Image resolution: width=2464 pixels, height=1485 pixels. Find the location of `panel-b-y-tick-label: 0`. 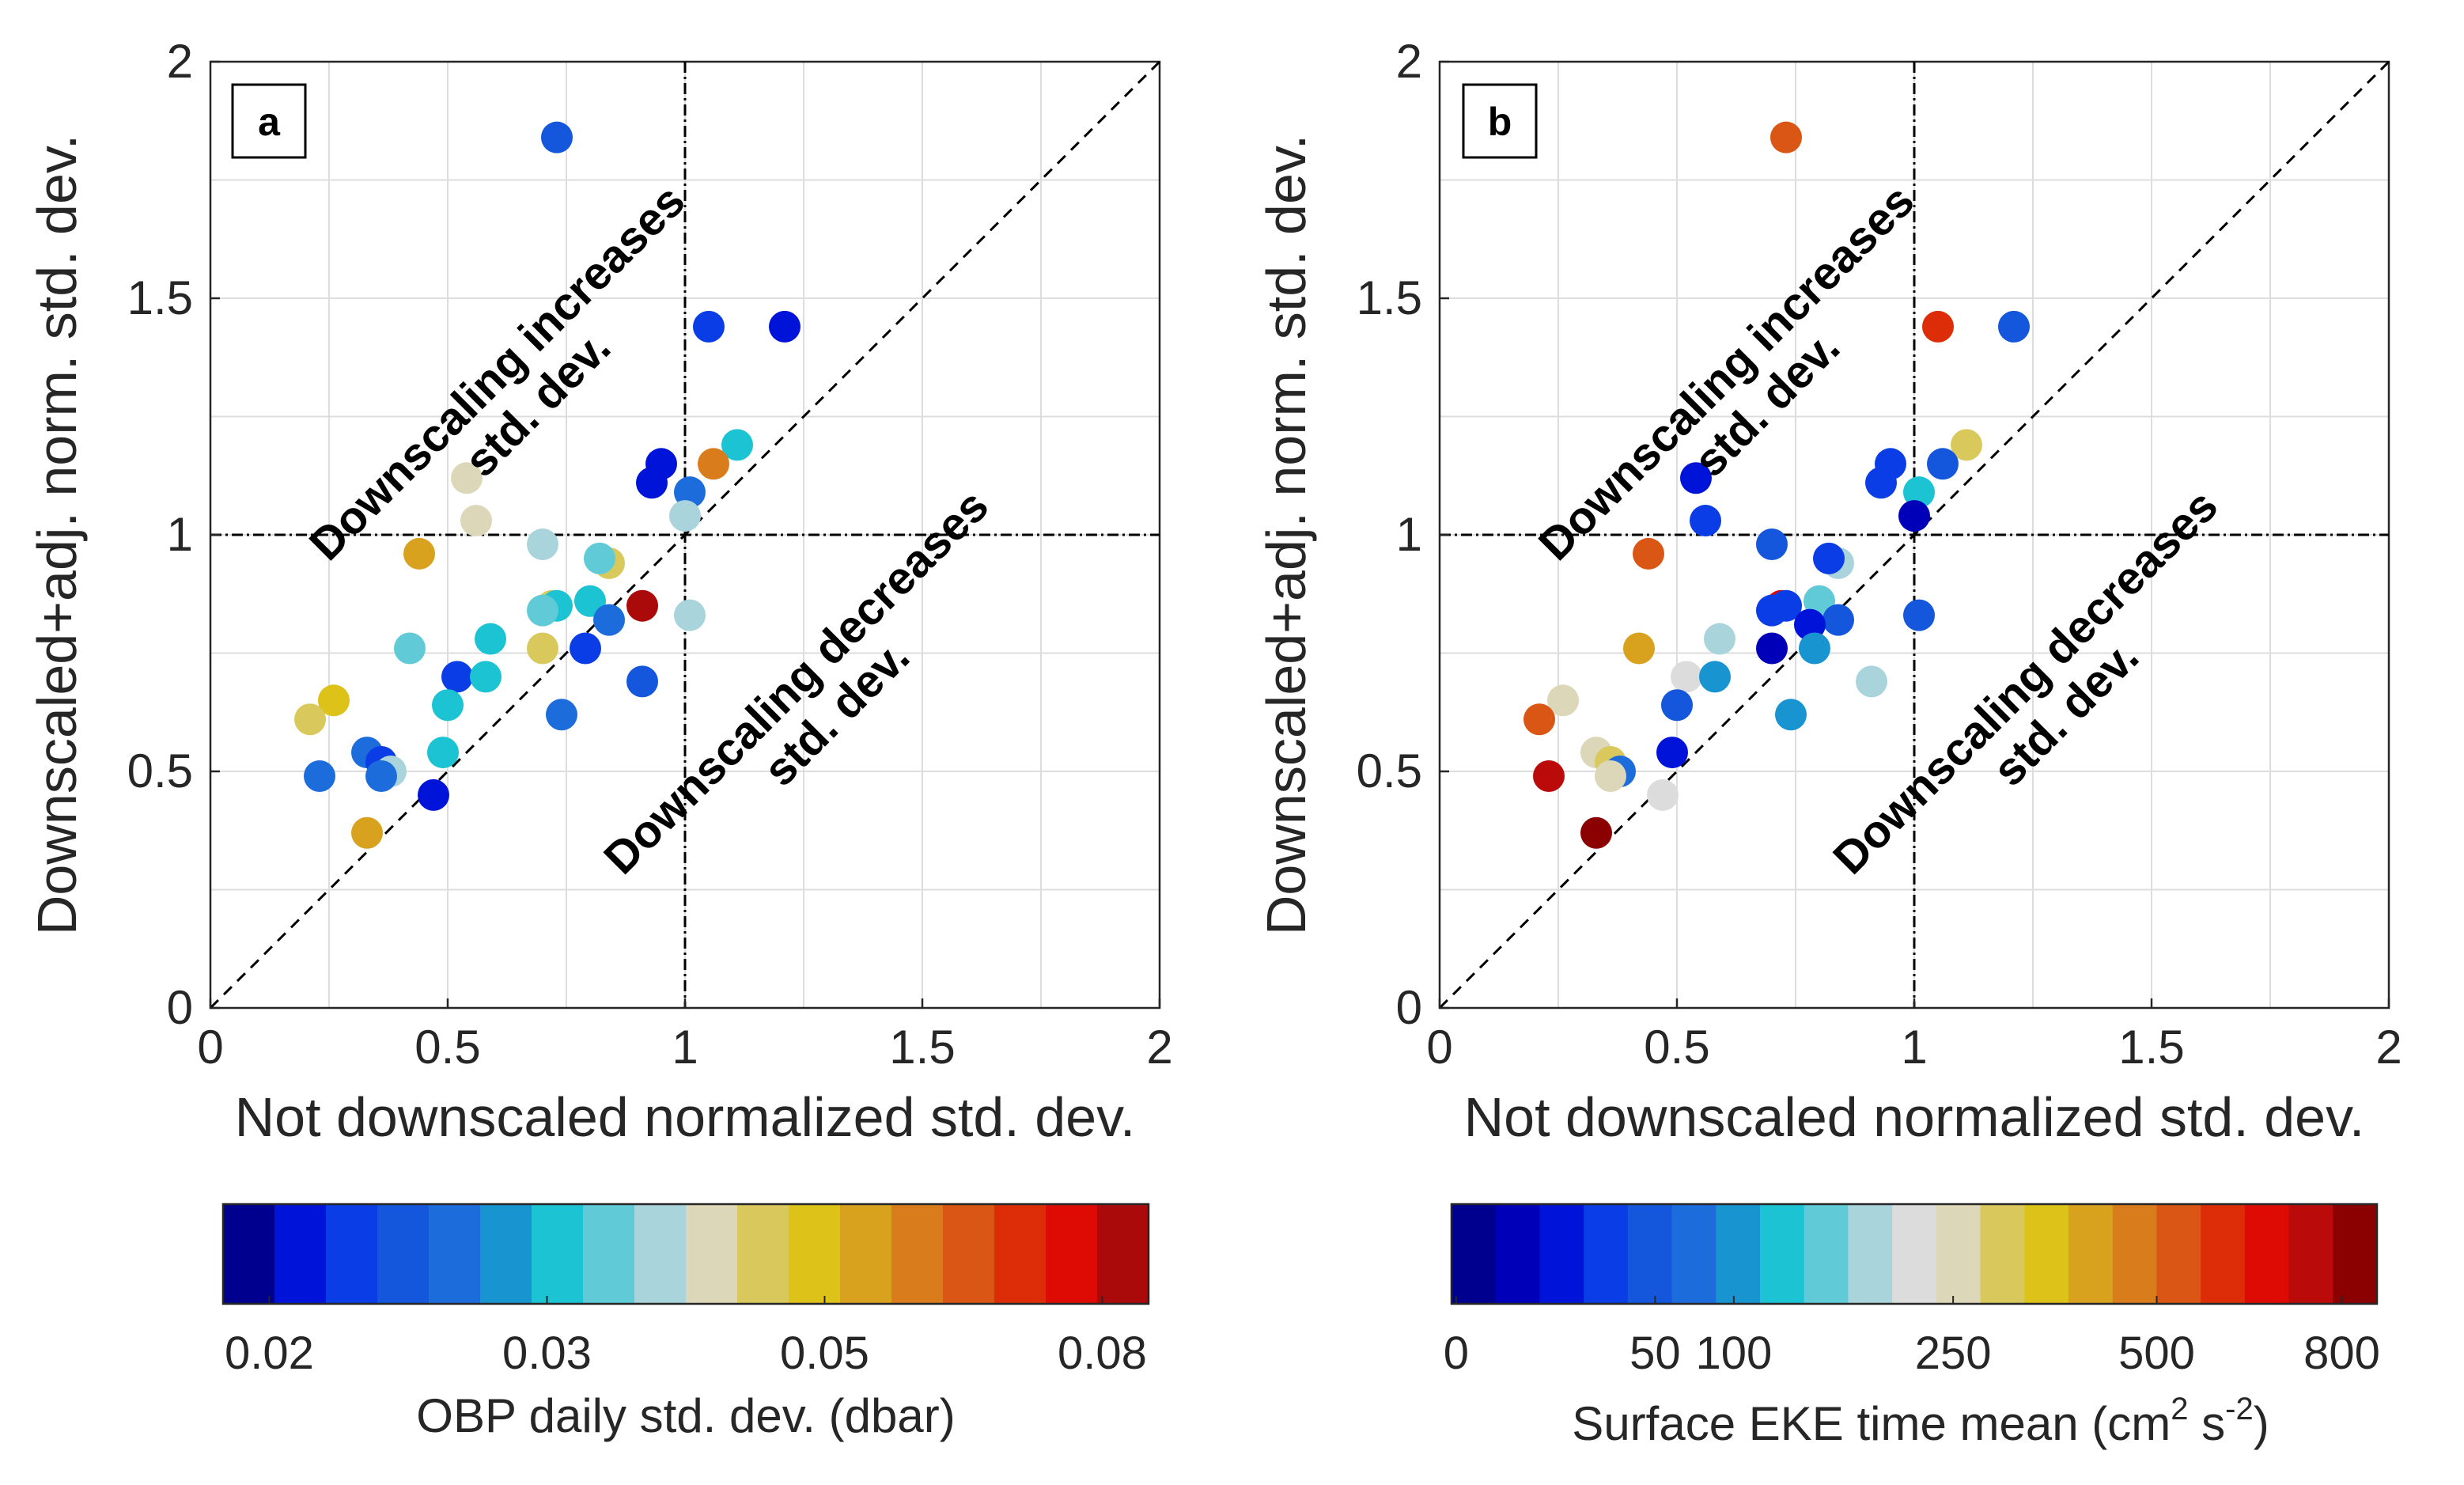

panel-b-y-tick-label: 0 is located at coordinates (1409, 1007).